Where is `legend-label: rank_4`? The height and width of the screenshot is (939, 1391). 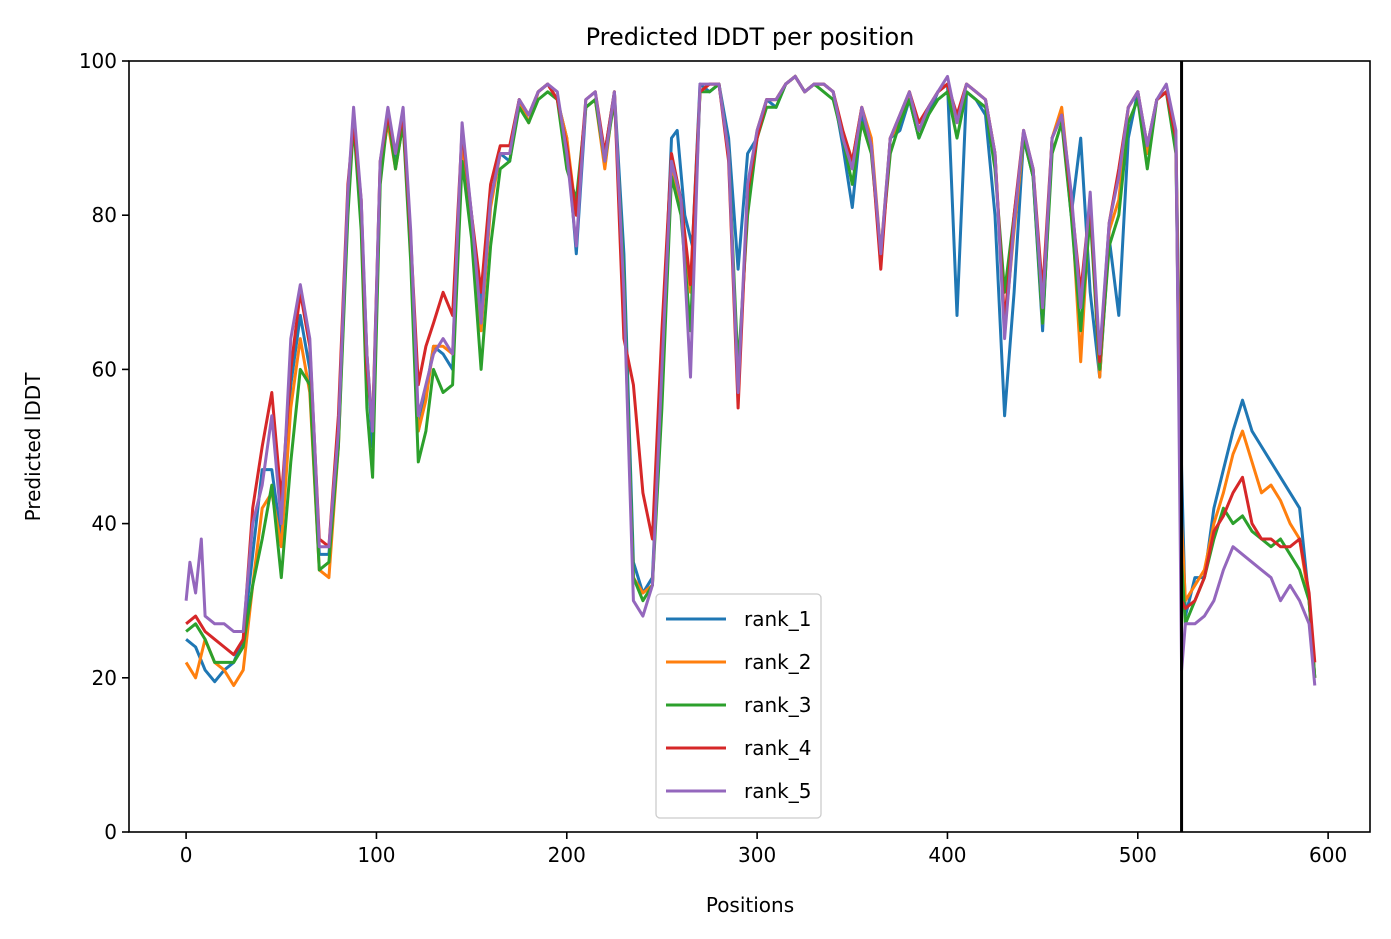 legend-label: rank_4 is located at coordinates (777, 748).